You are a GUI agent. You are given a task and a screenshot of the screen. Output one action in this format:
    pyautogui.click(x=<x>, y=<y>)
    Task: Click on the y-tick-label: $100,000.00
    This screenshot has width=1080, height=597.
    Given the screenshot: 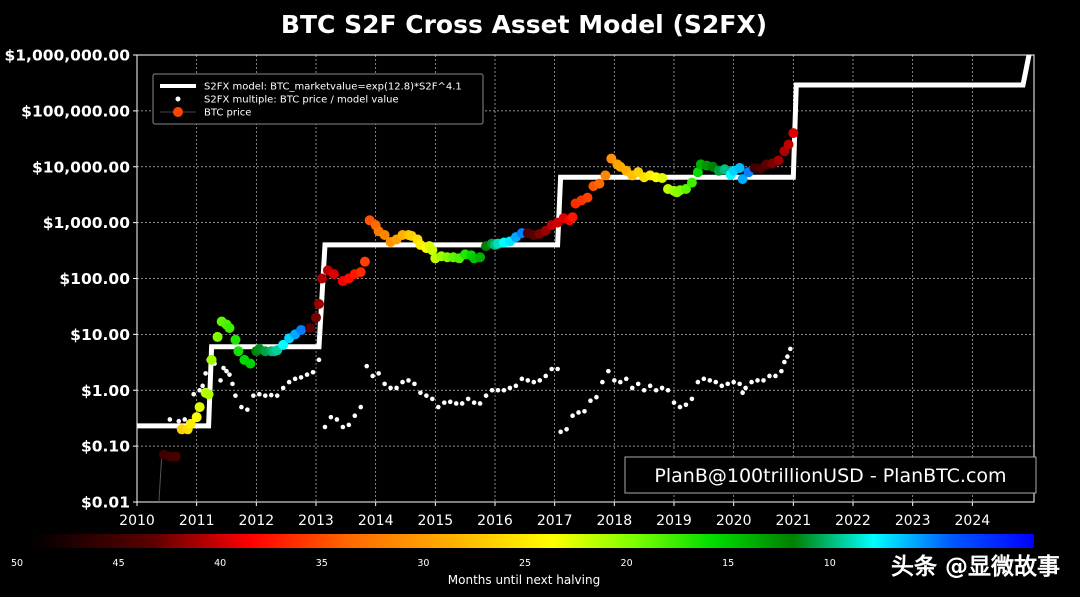 What is the action you would take?
    pyautogui.click(x=75, y=111)
    